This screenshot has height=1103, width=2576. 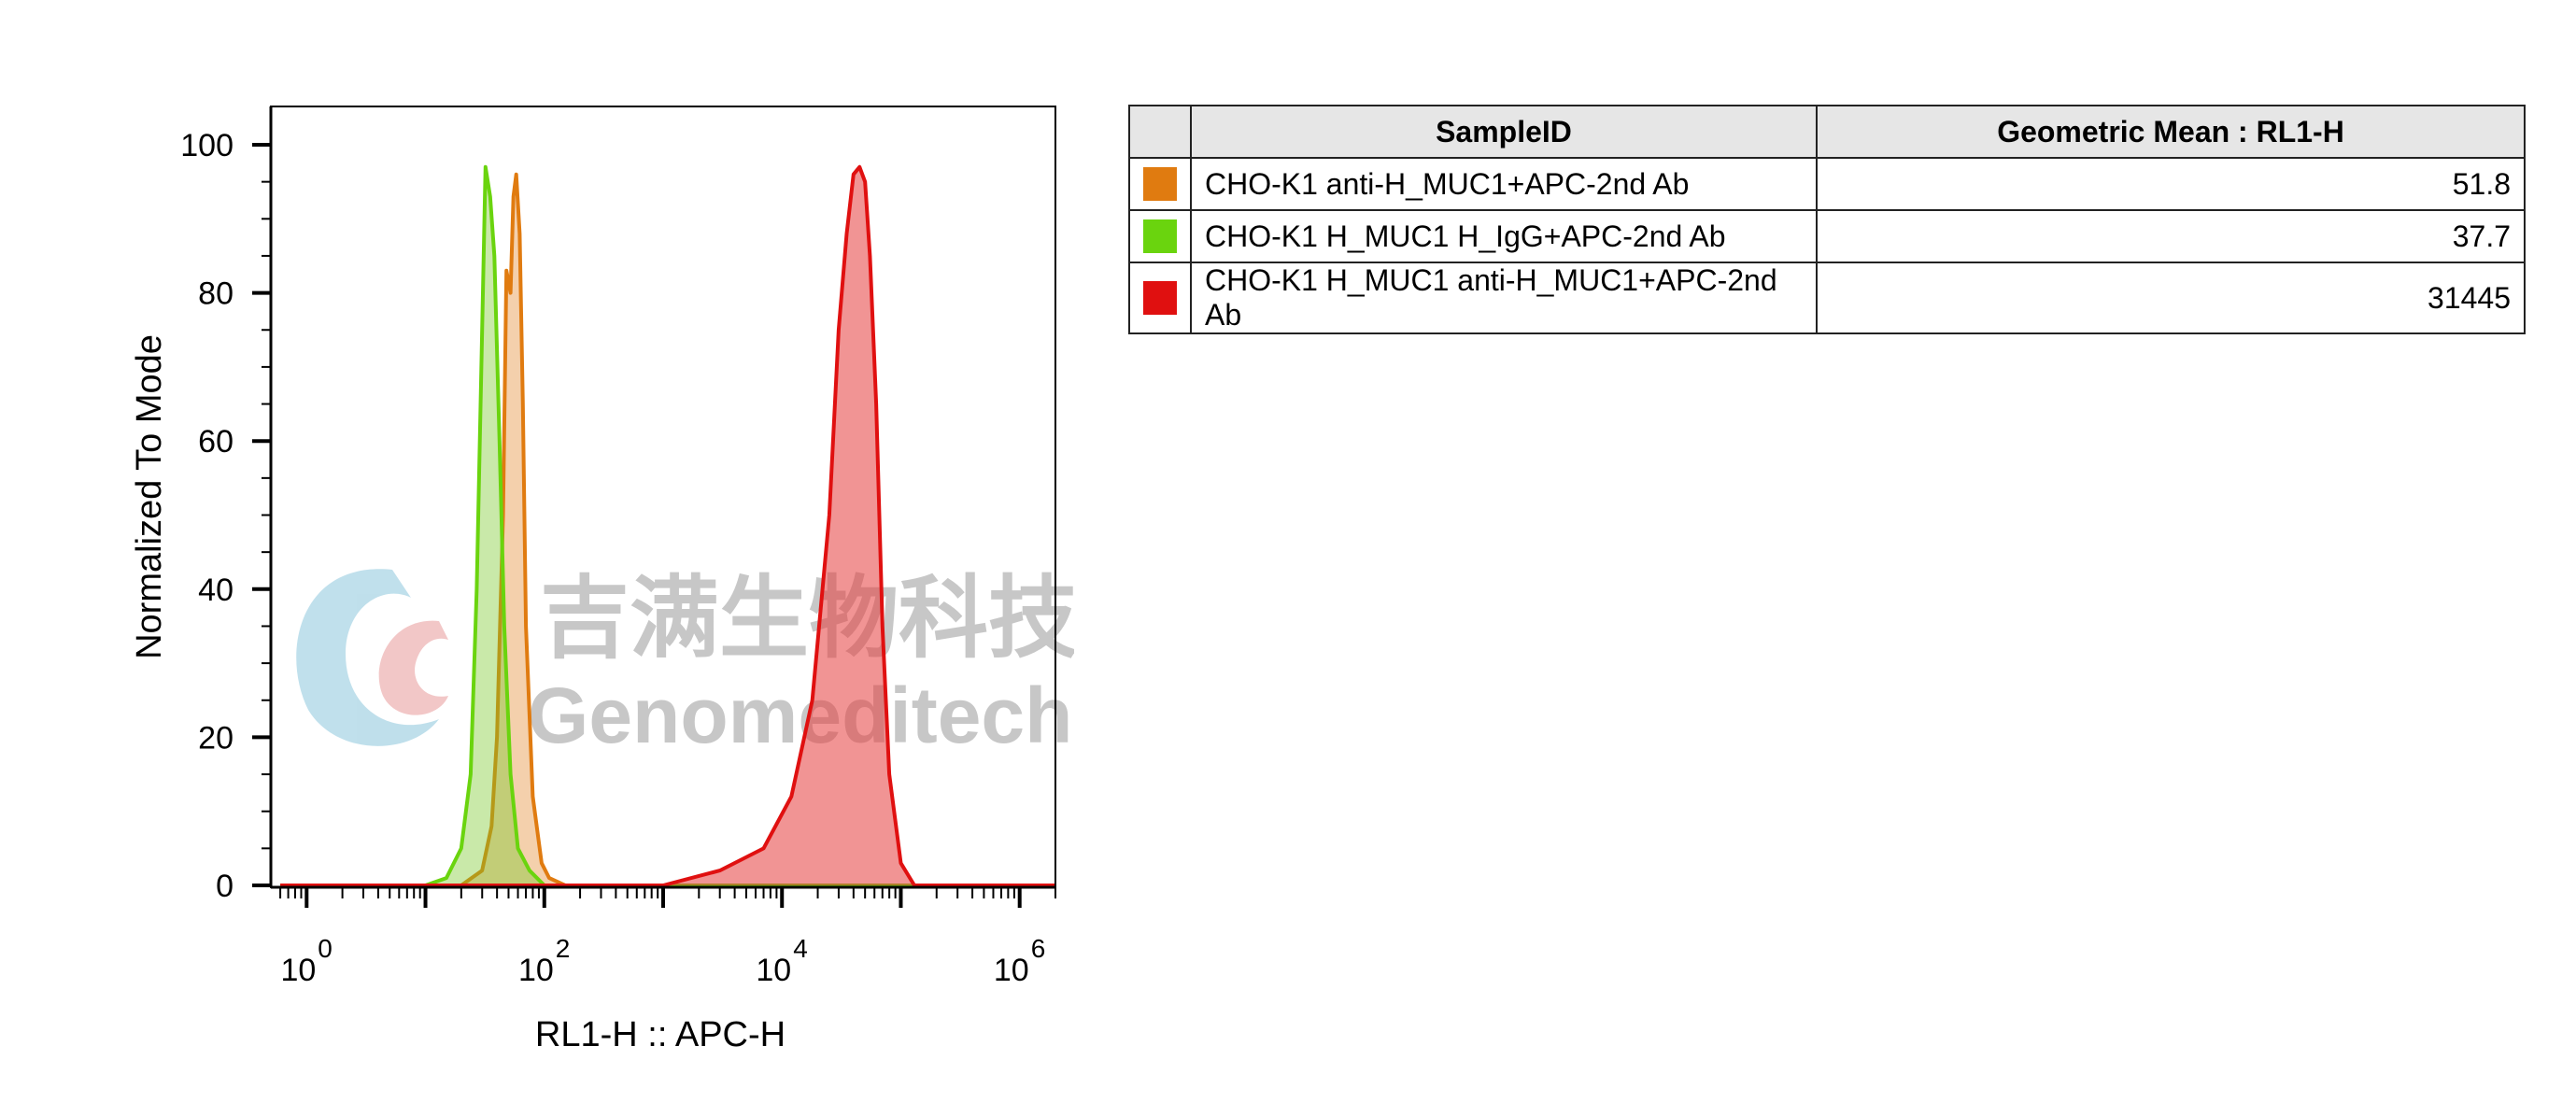 What do you see at coordinates (207, 145) in the screenshot?
I see `y-tick-label: 100` at bounding box center [207, 145].